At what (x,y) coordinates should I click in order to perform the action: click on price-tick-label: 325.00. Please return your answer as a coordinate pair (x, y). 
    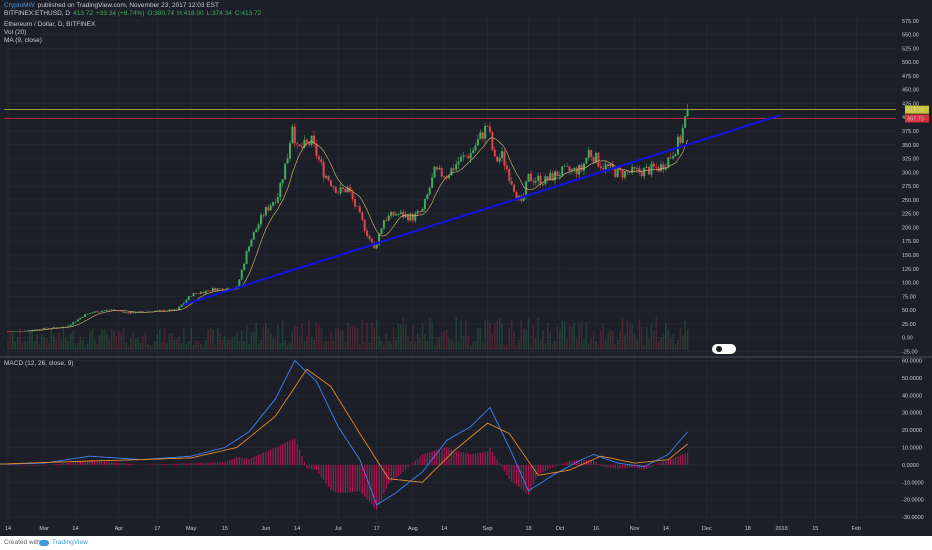
    Looking at the image, I should click on (910, 160).